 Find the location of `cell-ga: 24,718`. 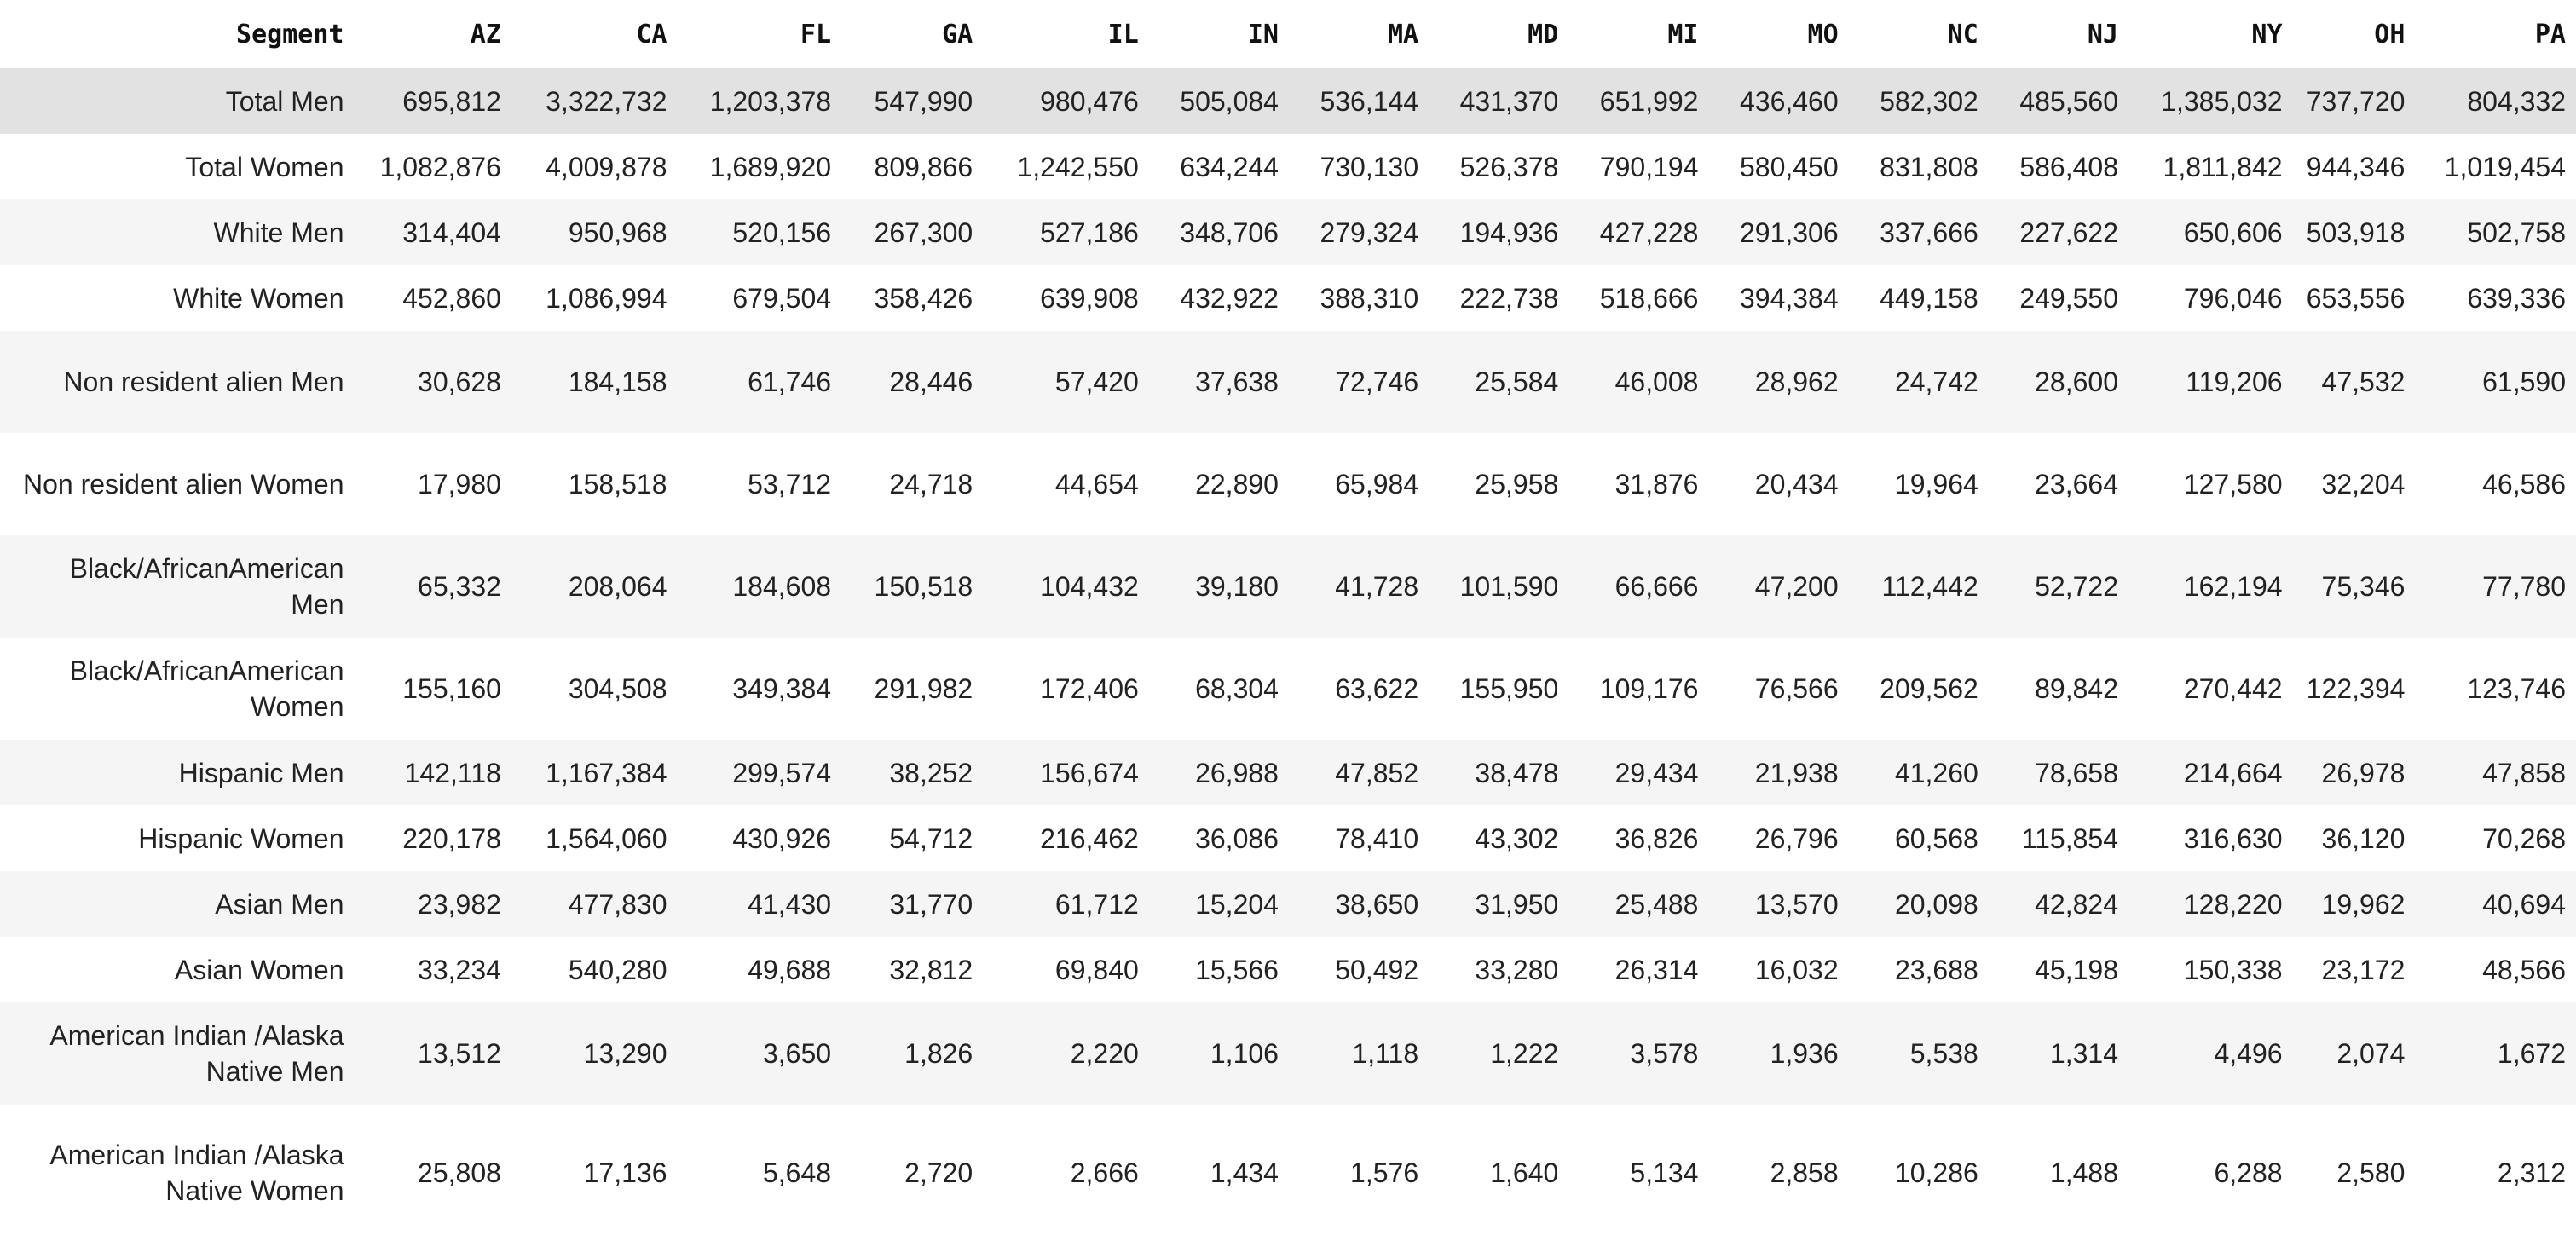

cell-ga: 24,718 is located at coordinates (931, 484).